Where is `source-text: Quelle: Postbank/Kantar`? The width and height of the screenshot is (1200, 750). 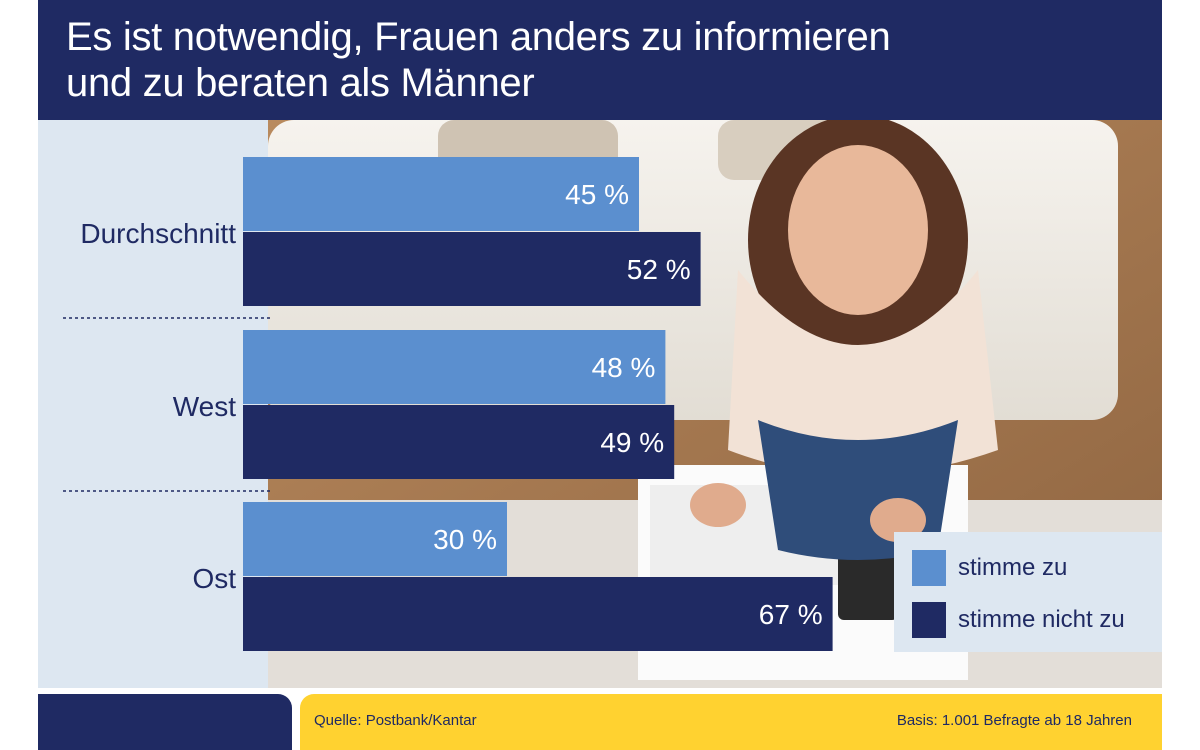 source-text: Quelle: Postbank/Kantar is located at coordinates (395, 720).